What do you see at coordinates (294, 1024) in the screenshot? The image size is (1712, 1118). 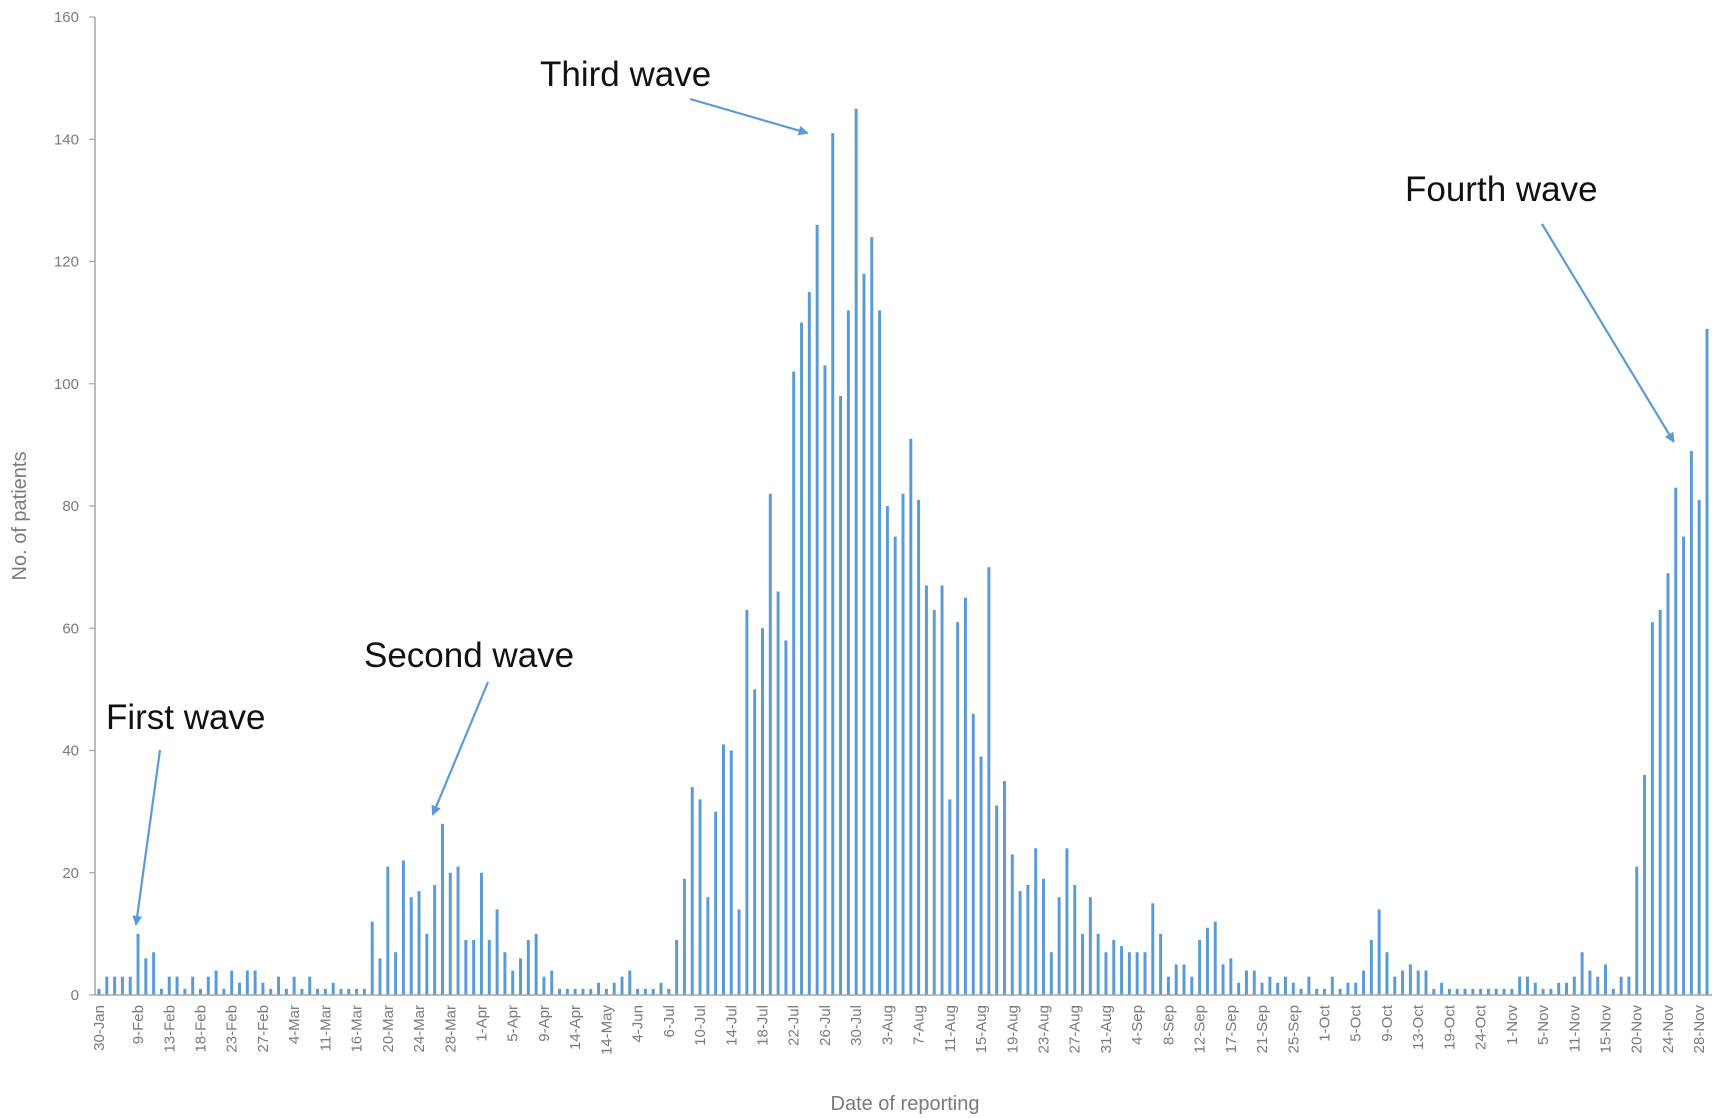 I see `x-tick-label: 4-Mar` at bounding box center [294, 1024].